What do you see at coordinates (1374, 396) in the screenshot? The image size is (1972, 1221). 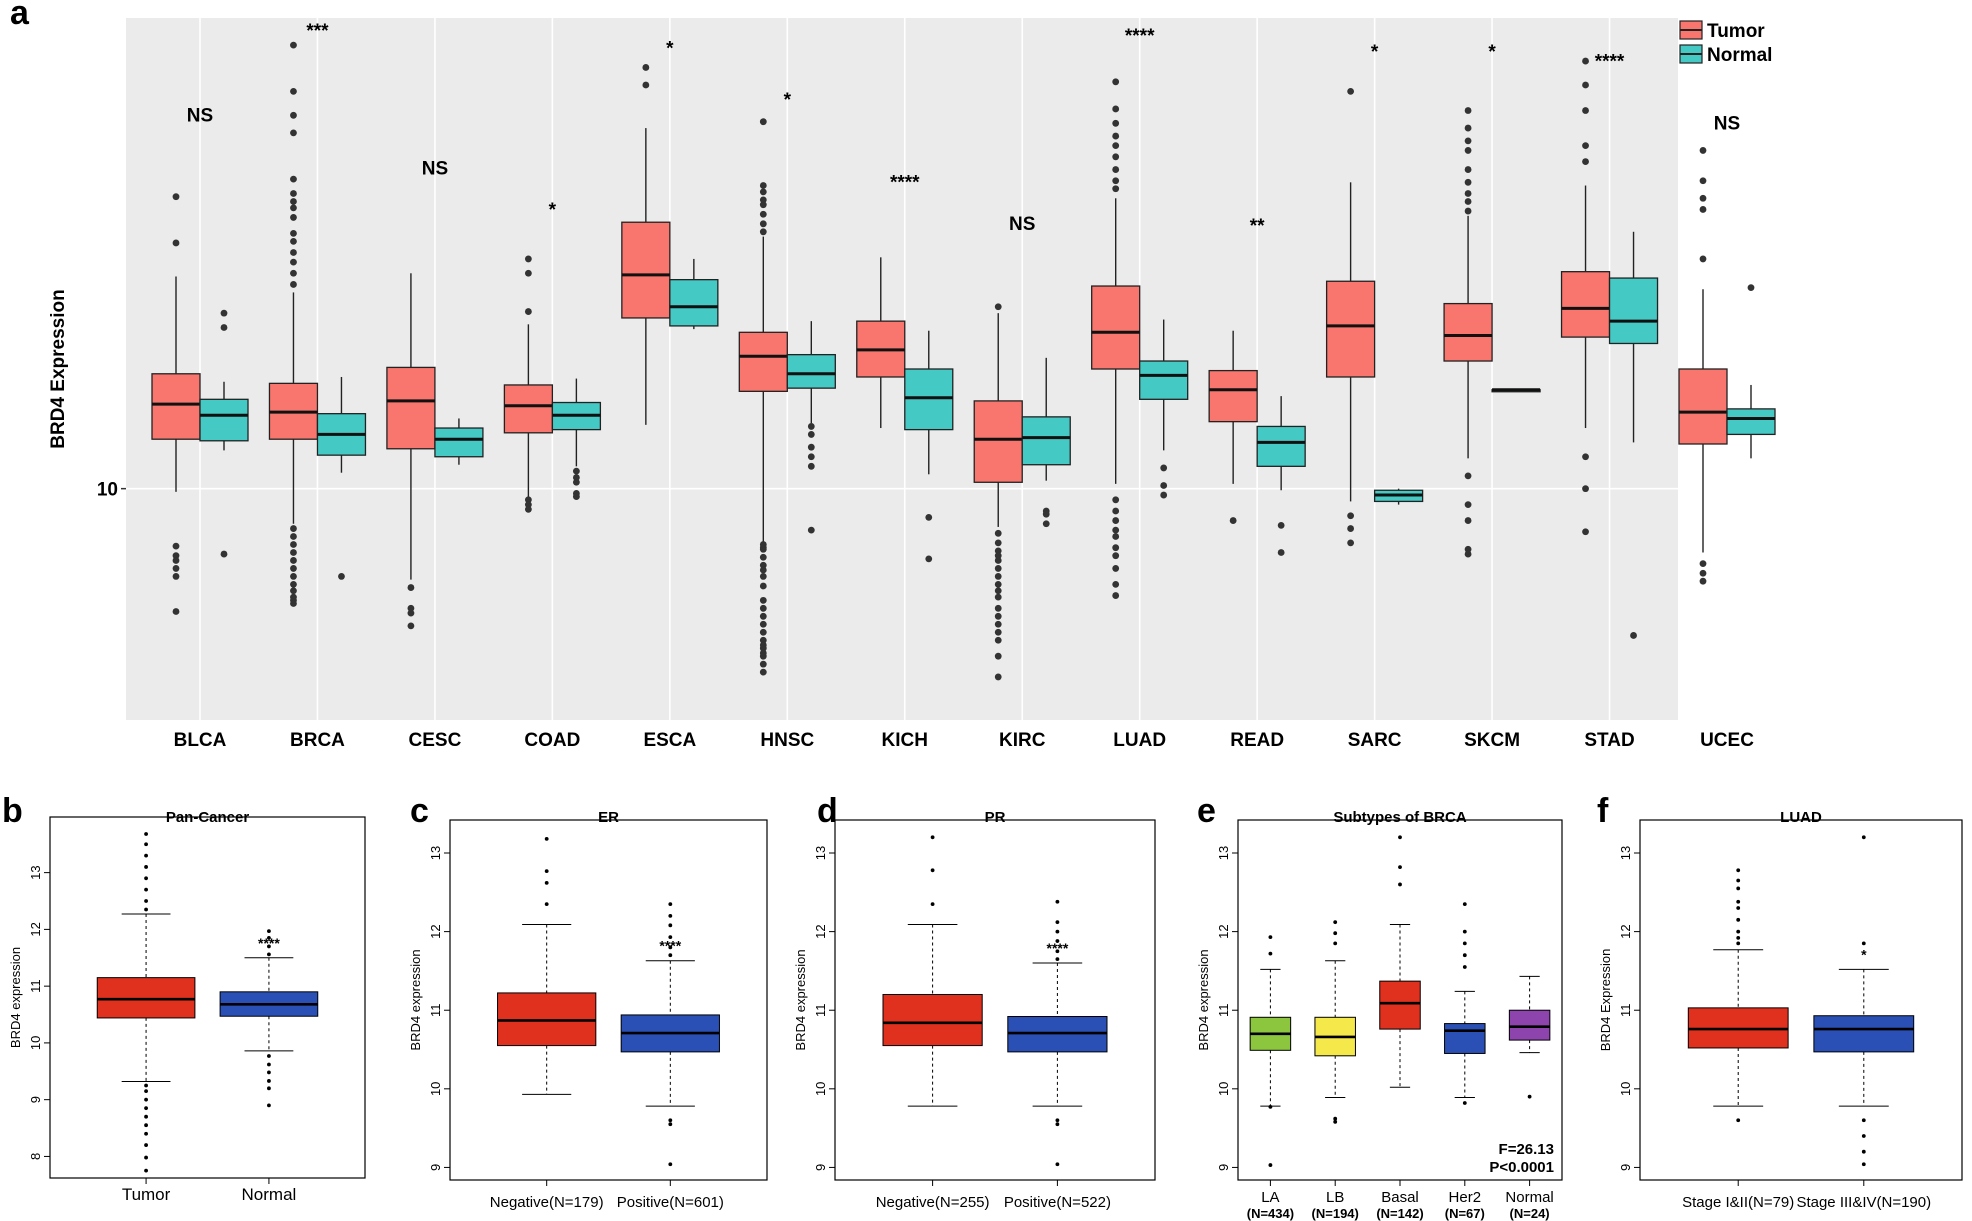 I see `category-sarc: SARC *` at bounding box center [1374, 396].